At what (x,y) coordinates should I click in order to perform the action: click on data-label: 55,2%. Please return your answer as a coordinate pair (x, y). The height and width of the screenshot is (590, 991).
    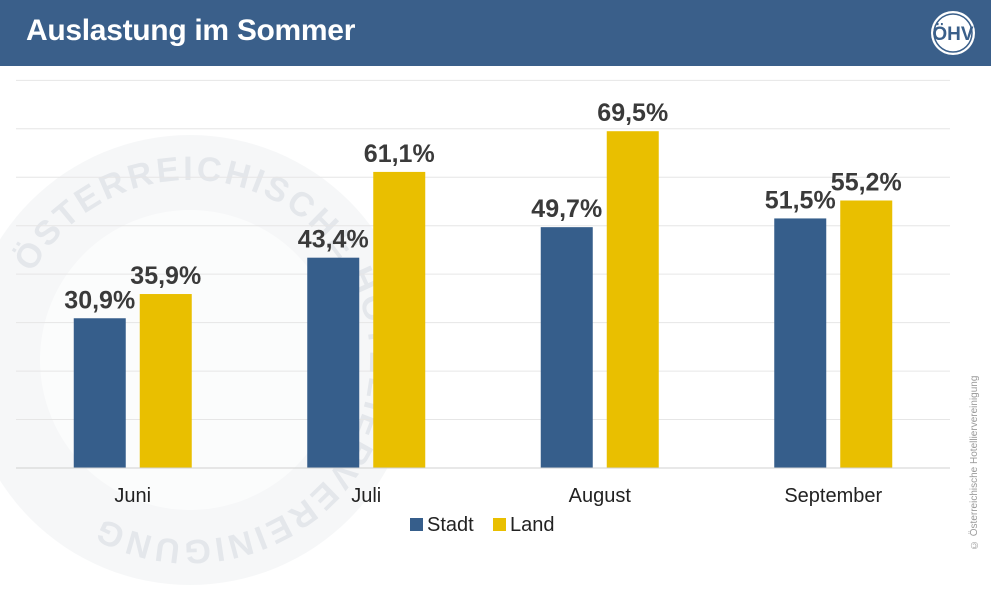
    Looking at the image, I should click on (866, 183).